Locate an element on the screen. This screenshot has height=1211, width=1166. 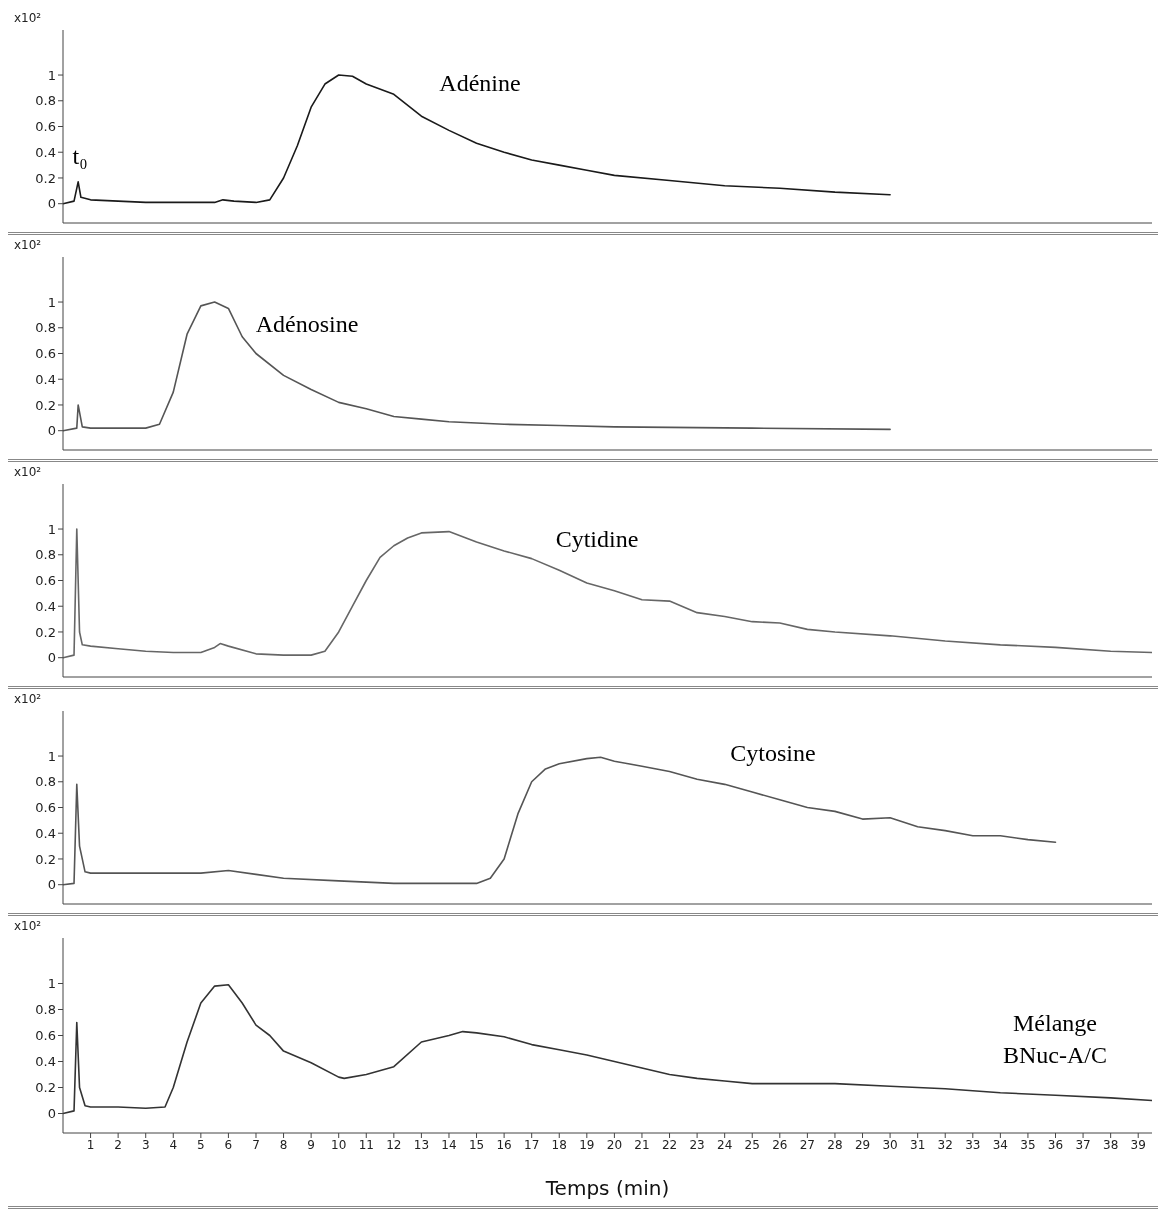
x-tick-label: 37 is located at coordinates (1083, 1144).